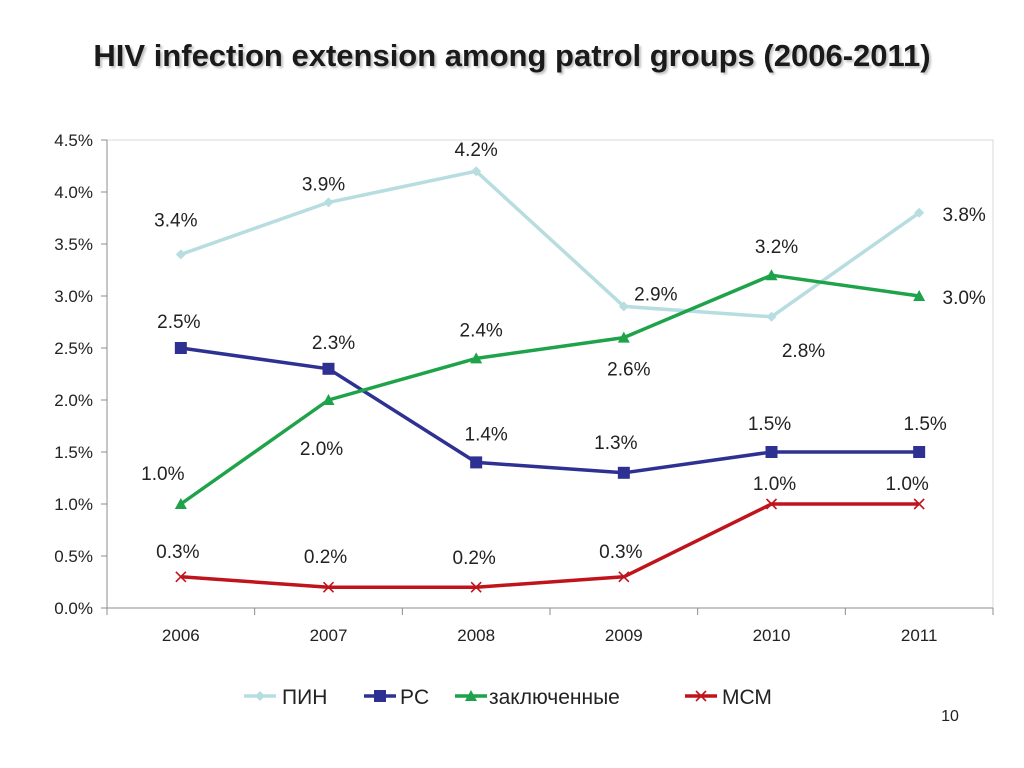 This screenshot has width=1024, height=768. Describe the element at coordinates (333, 343) in the screenshot. I see `data-label-pc: 2.3%` at that location.